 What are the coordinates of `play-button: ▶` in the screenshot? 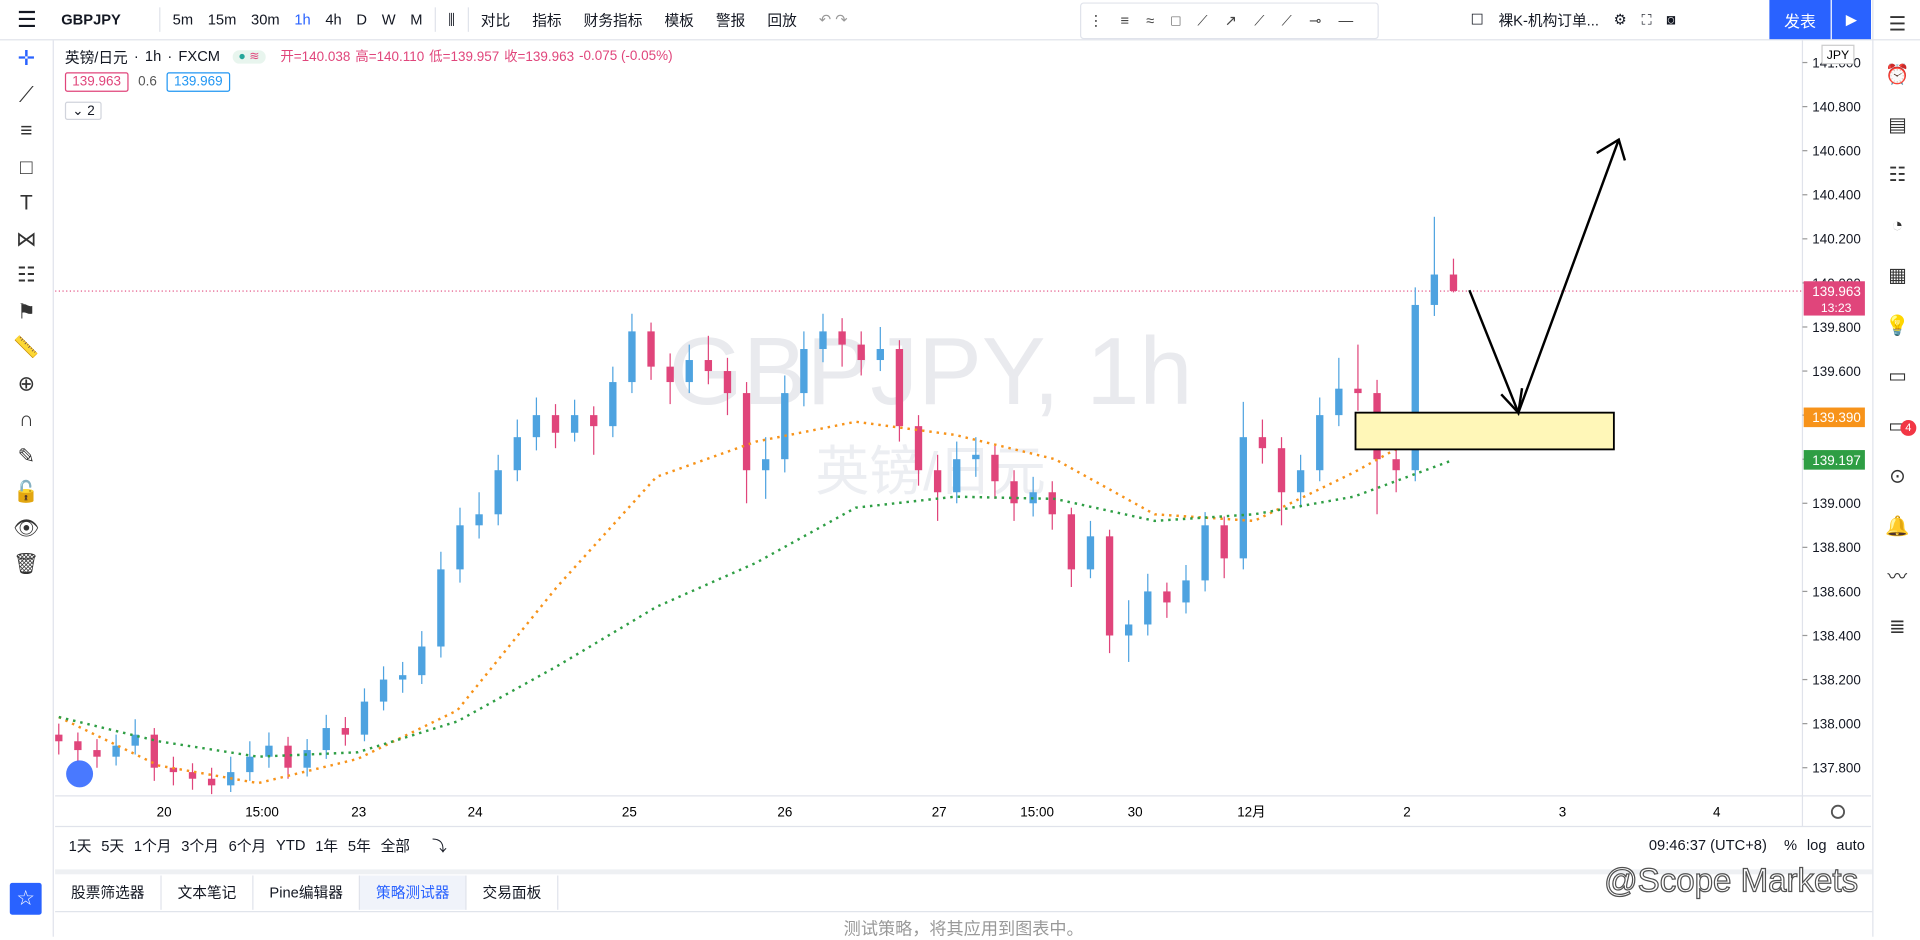 It's located at (1851, 20).